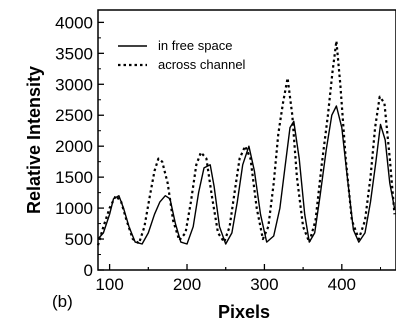 Image resolution: width=396 pixels, height=327 pixels. I want to click on y-tick-label: 0, so click(88, 270).